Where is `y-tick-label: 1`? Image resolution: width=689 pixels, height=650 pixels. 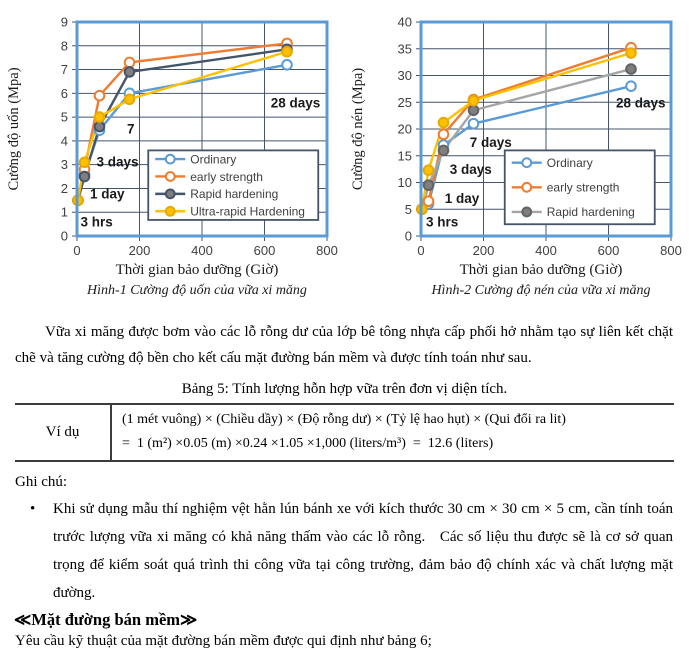
y-tick-label: 1 is located at coordinates (64, 212).